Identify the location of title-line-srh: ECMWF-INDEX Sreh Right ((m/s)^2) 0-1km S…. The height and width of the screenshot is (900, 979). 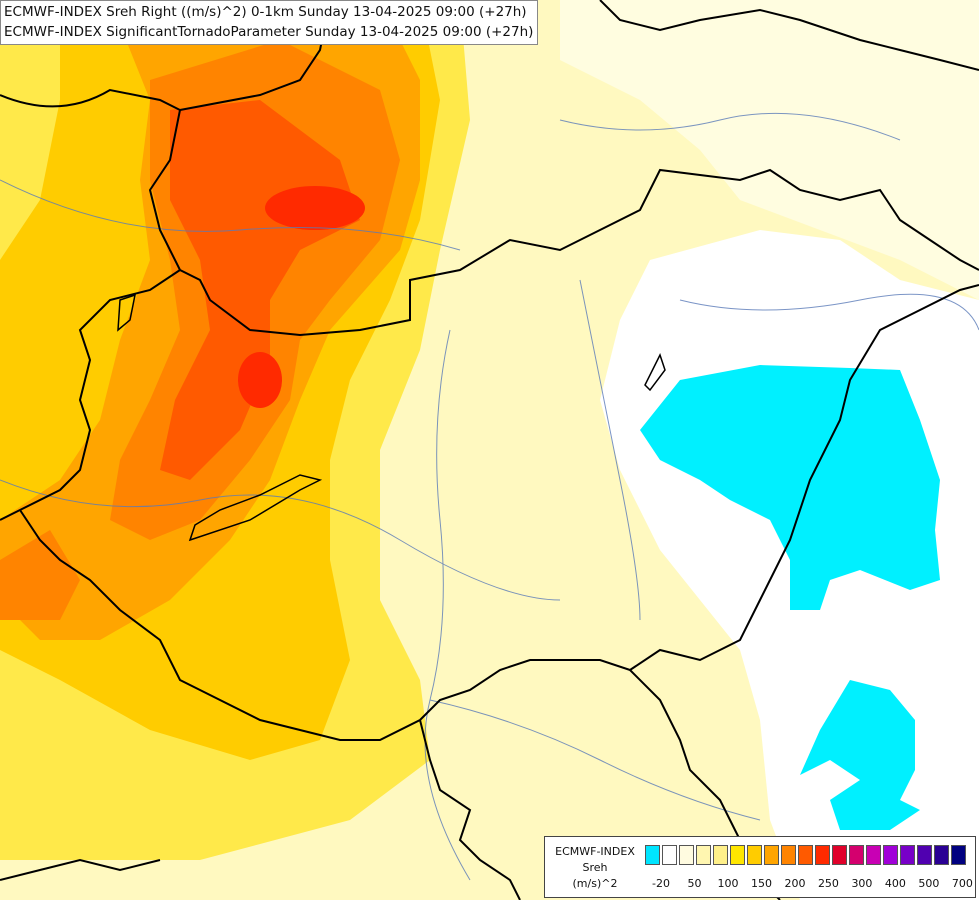
(265, 12).